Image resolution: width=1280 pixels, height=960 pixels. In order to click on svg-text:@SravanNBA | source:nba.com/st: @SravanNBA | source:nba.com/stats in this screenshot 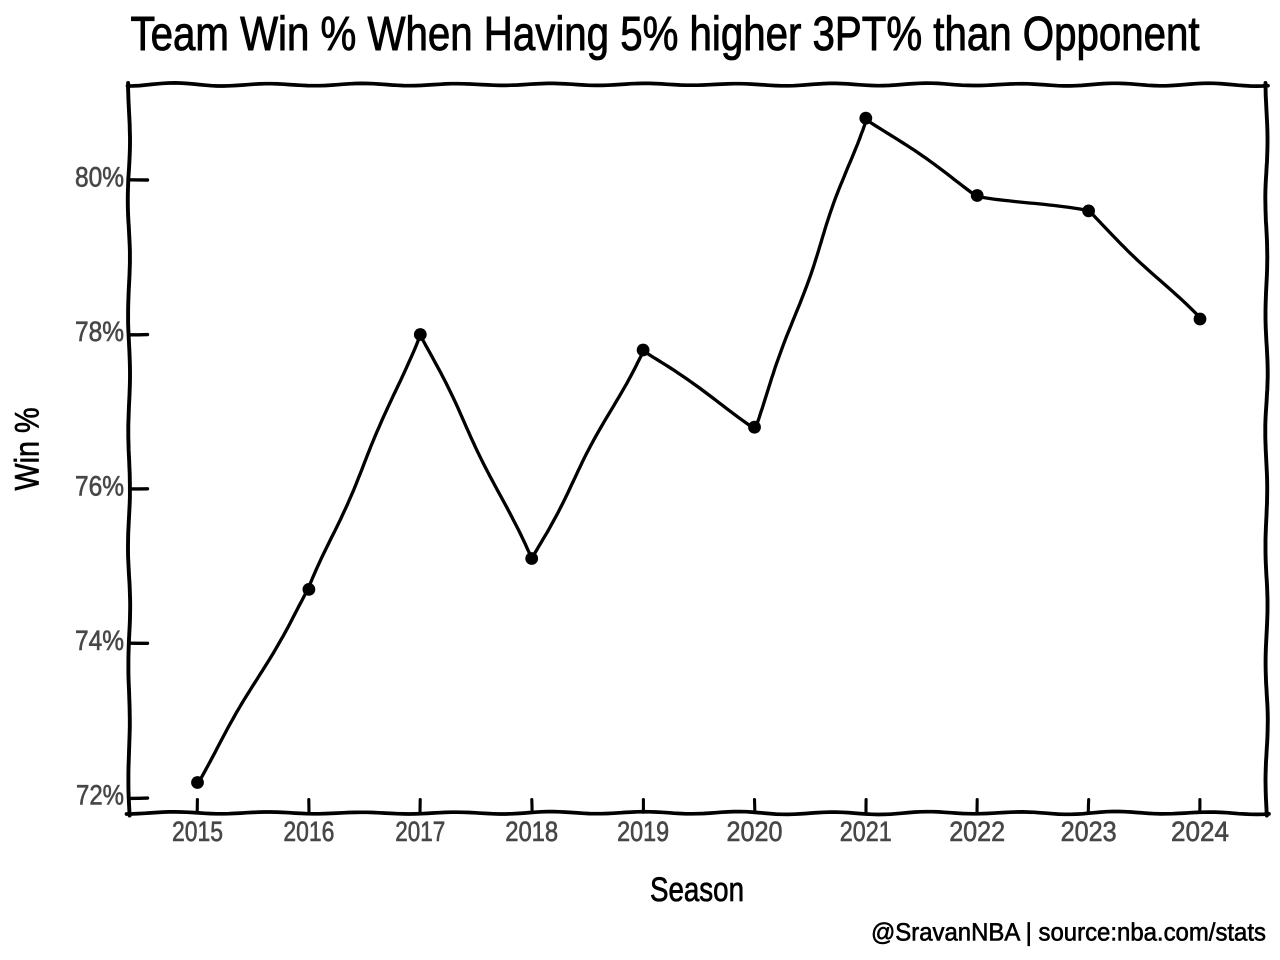, I will do `click(1068, 933)`.